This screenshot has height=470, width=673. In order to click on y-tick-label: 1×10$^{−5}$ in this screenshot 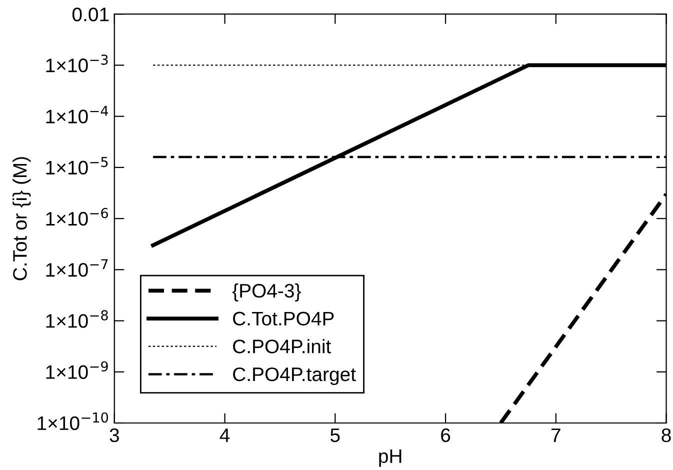, I will do `click(77, 165)`.